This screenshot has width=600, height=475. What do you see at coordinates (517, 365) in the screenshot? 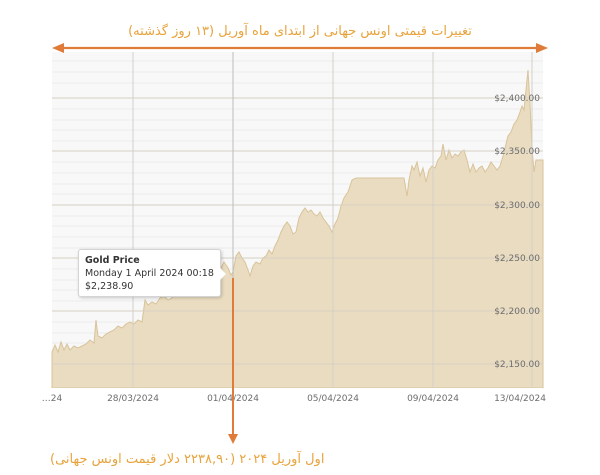
I see `y-label-2150: $2,150.00` at bounding box center [517, 365].